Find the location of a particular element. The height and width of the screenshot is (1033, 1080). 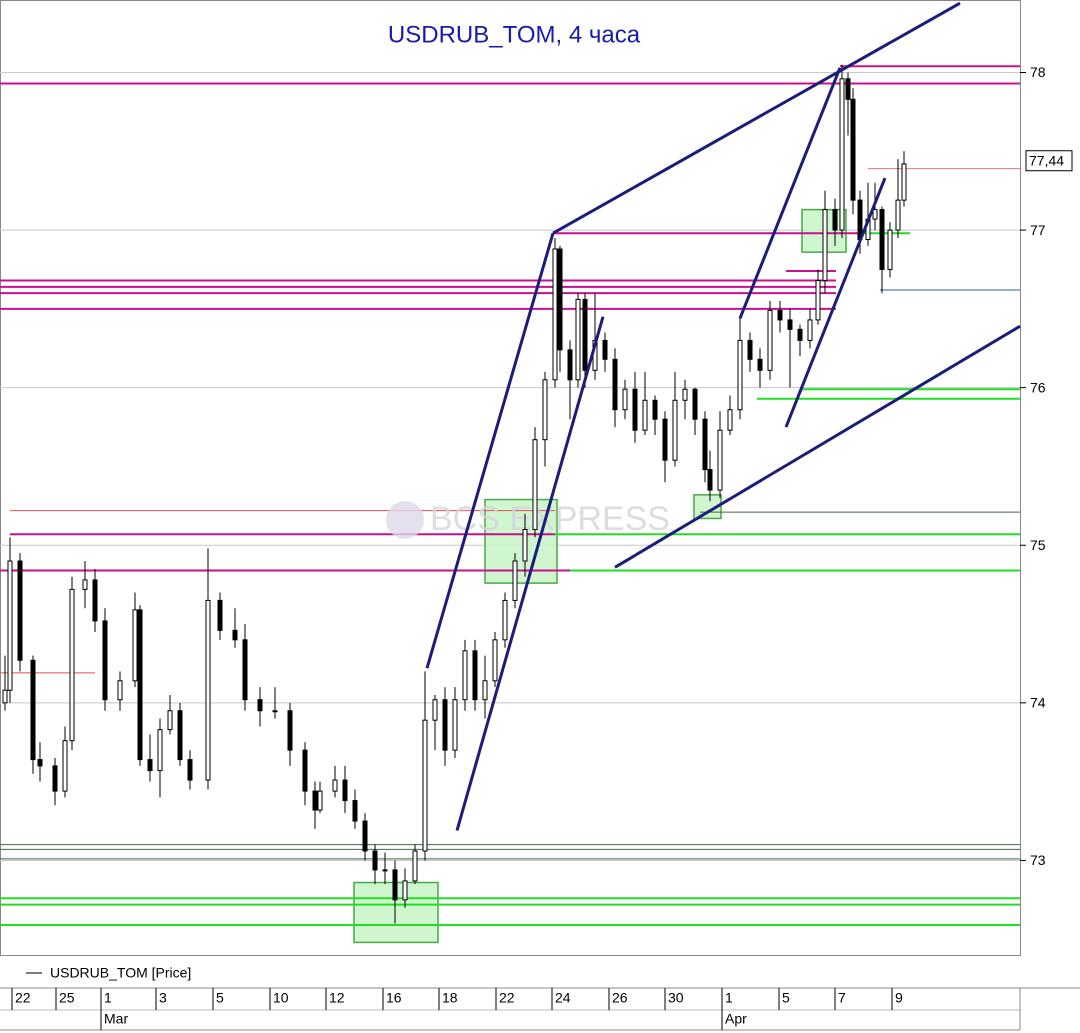

zone-box is located at coordinates (521, 541).